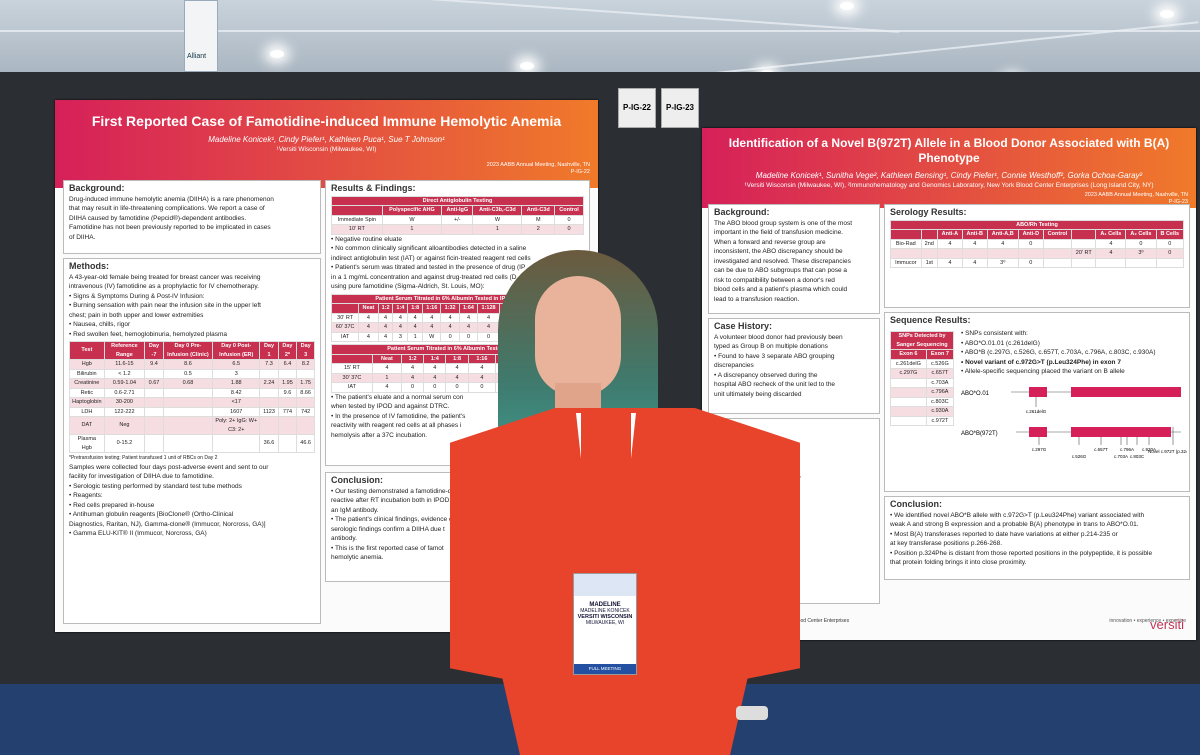 This screenshot has width=1200, height=755. What do you see at coordinates (305, 383) in the screenshot?
I see `table-cell: 1.75` at bounding box center [305, 383].